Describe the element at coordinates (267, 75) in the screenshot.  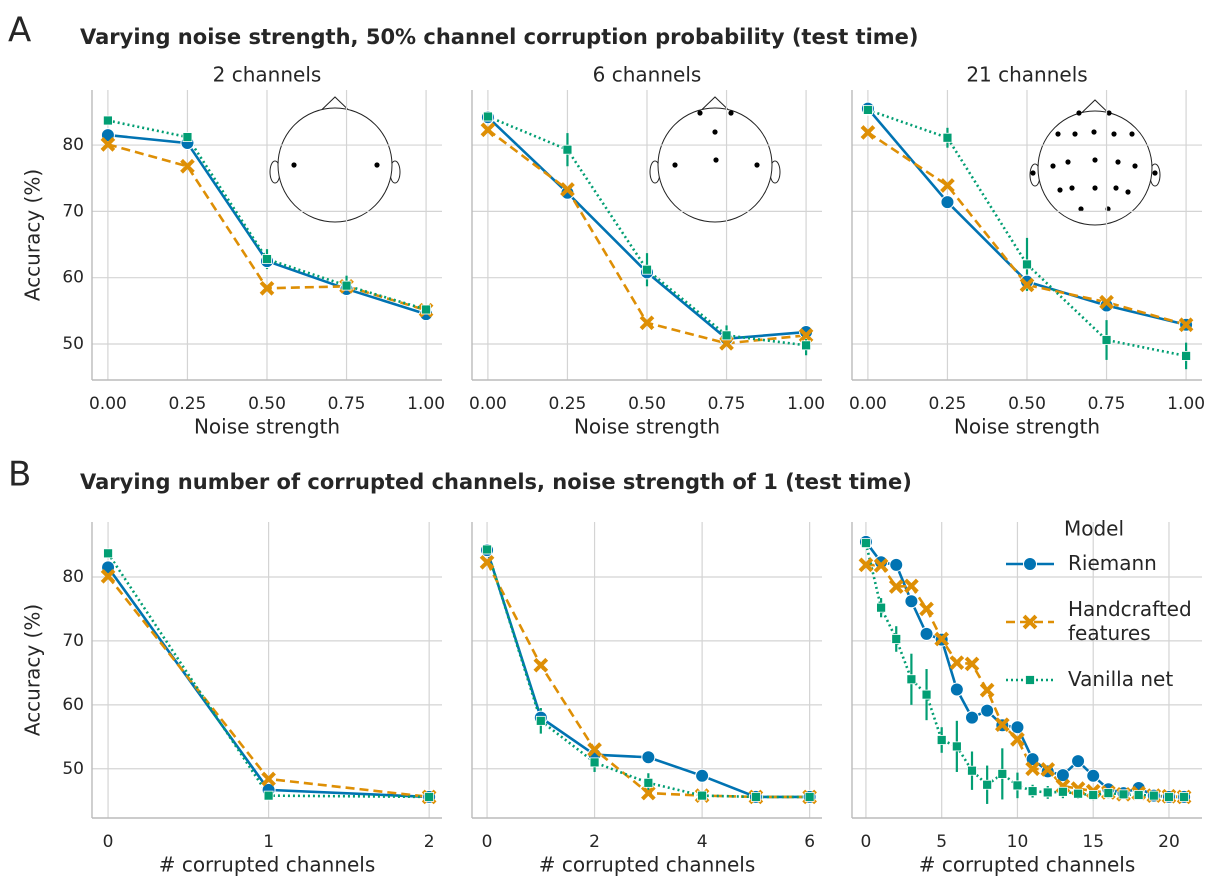
I see `subplot-title: 2 channels` at that location.